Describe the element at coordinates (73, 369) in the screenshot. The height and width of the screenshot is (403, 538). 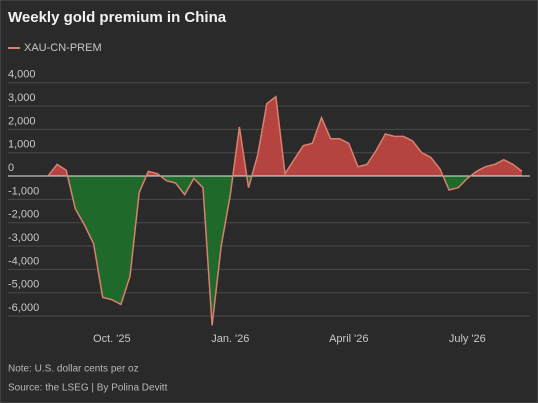
I see `note: Note: U.S. dollar cents per oz` at that location.